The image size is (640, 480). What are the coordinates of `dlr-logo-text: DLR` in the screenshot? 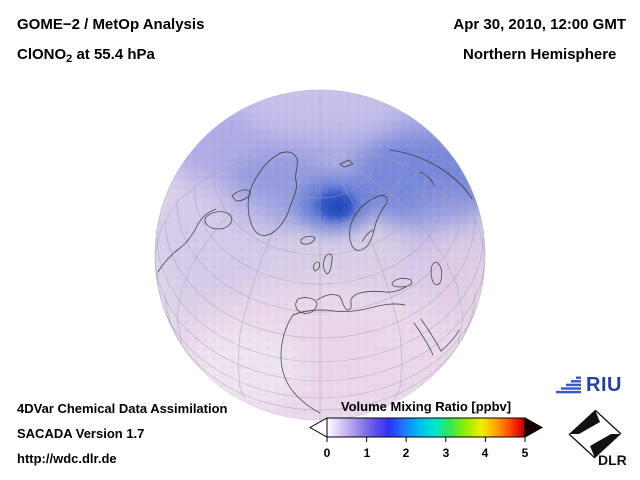 It's located at (612, 460).